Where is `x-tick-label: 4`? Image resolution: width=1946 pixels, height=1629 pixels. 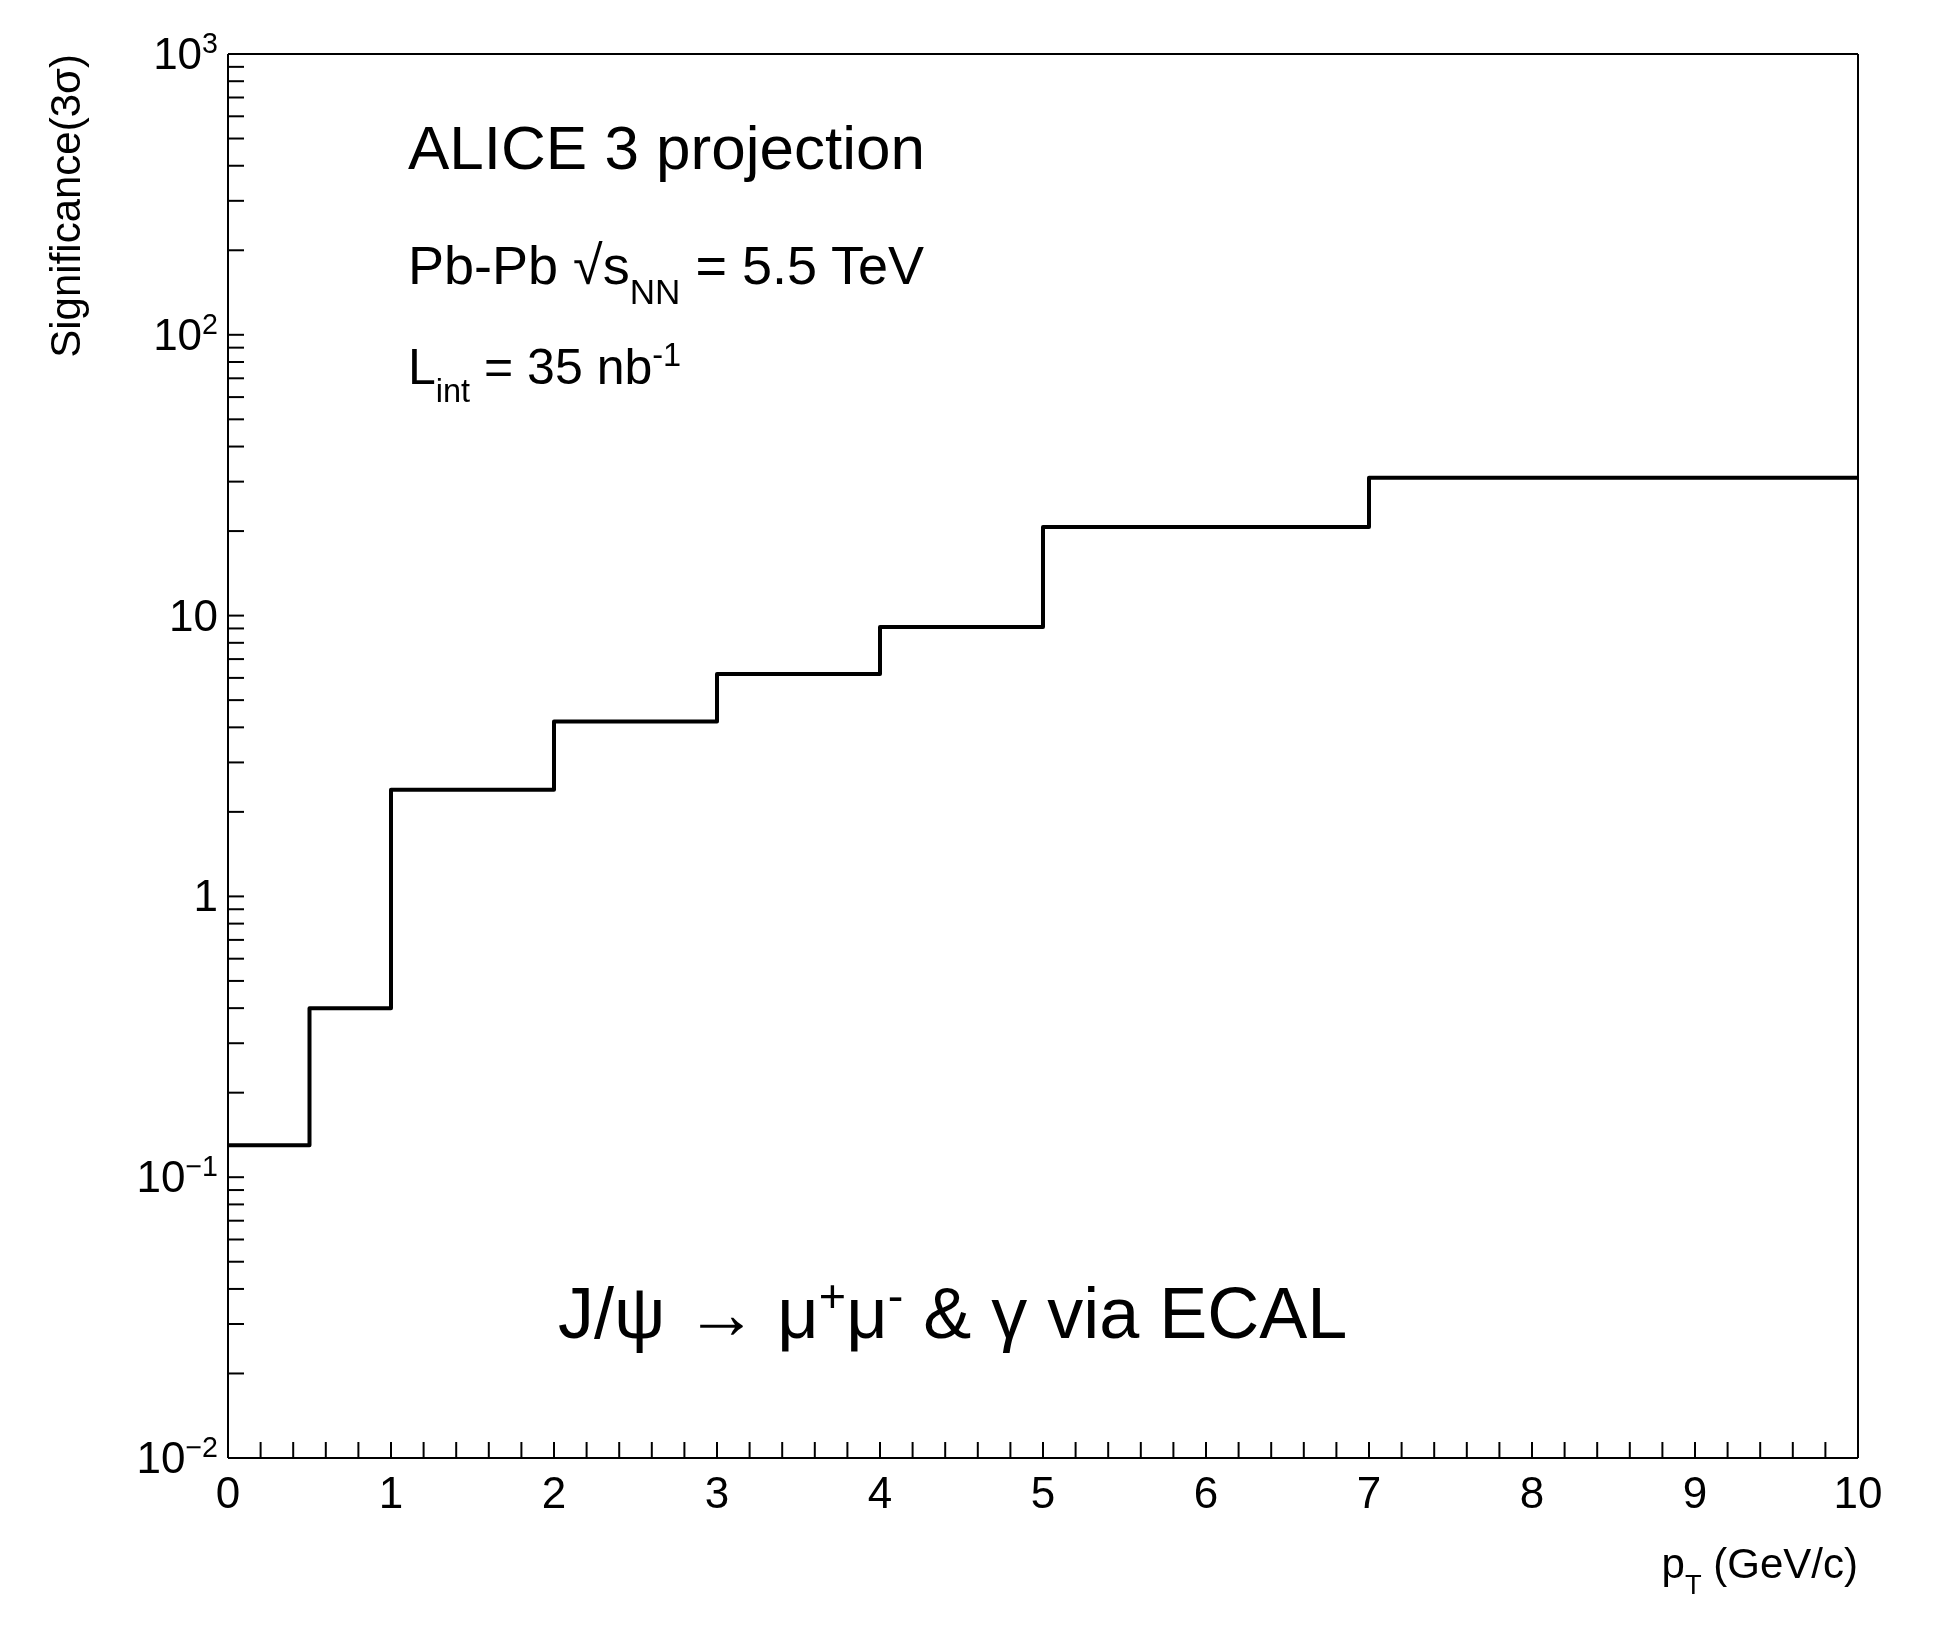 x-tick-label: 4 is located at coordinates (880, 1492).